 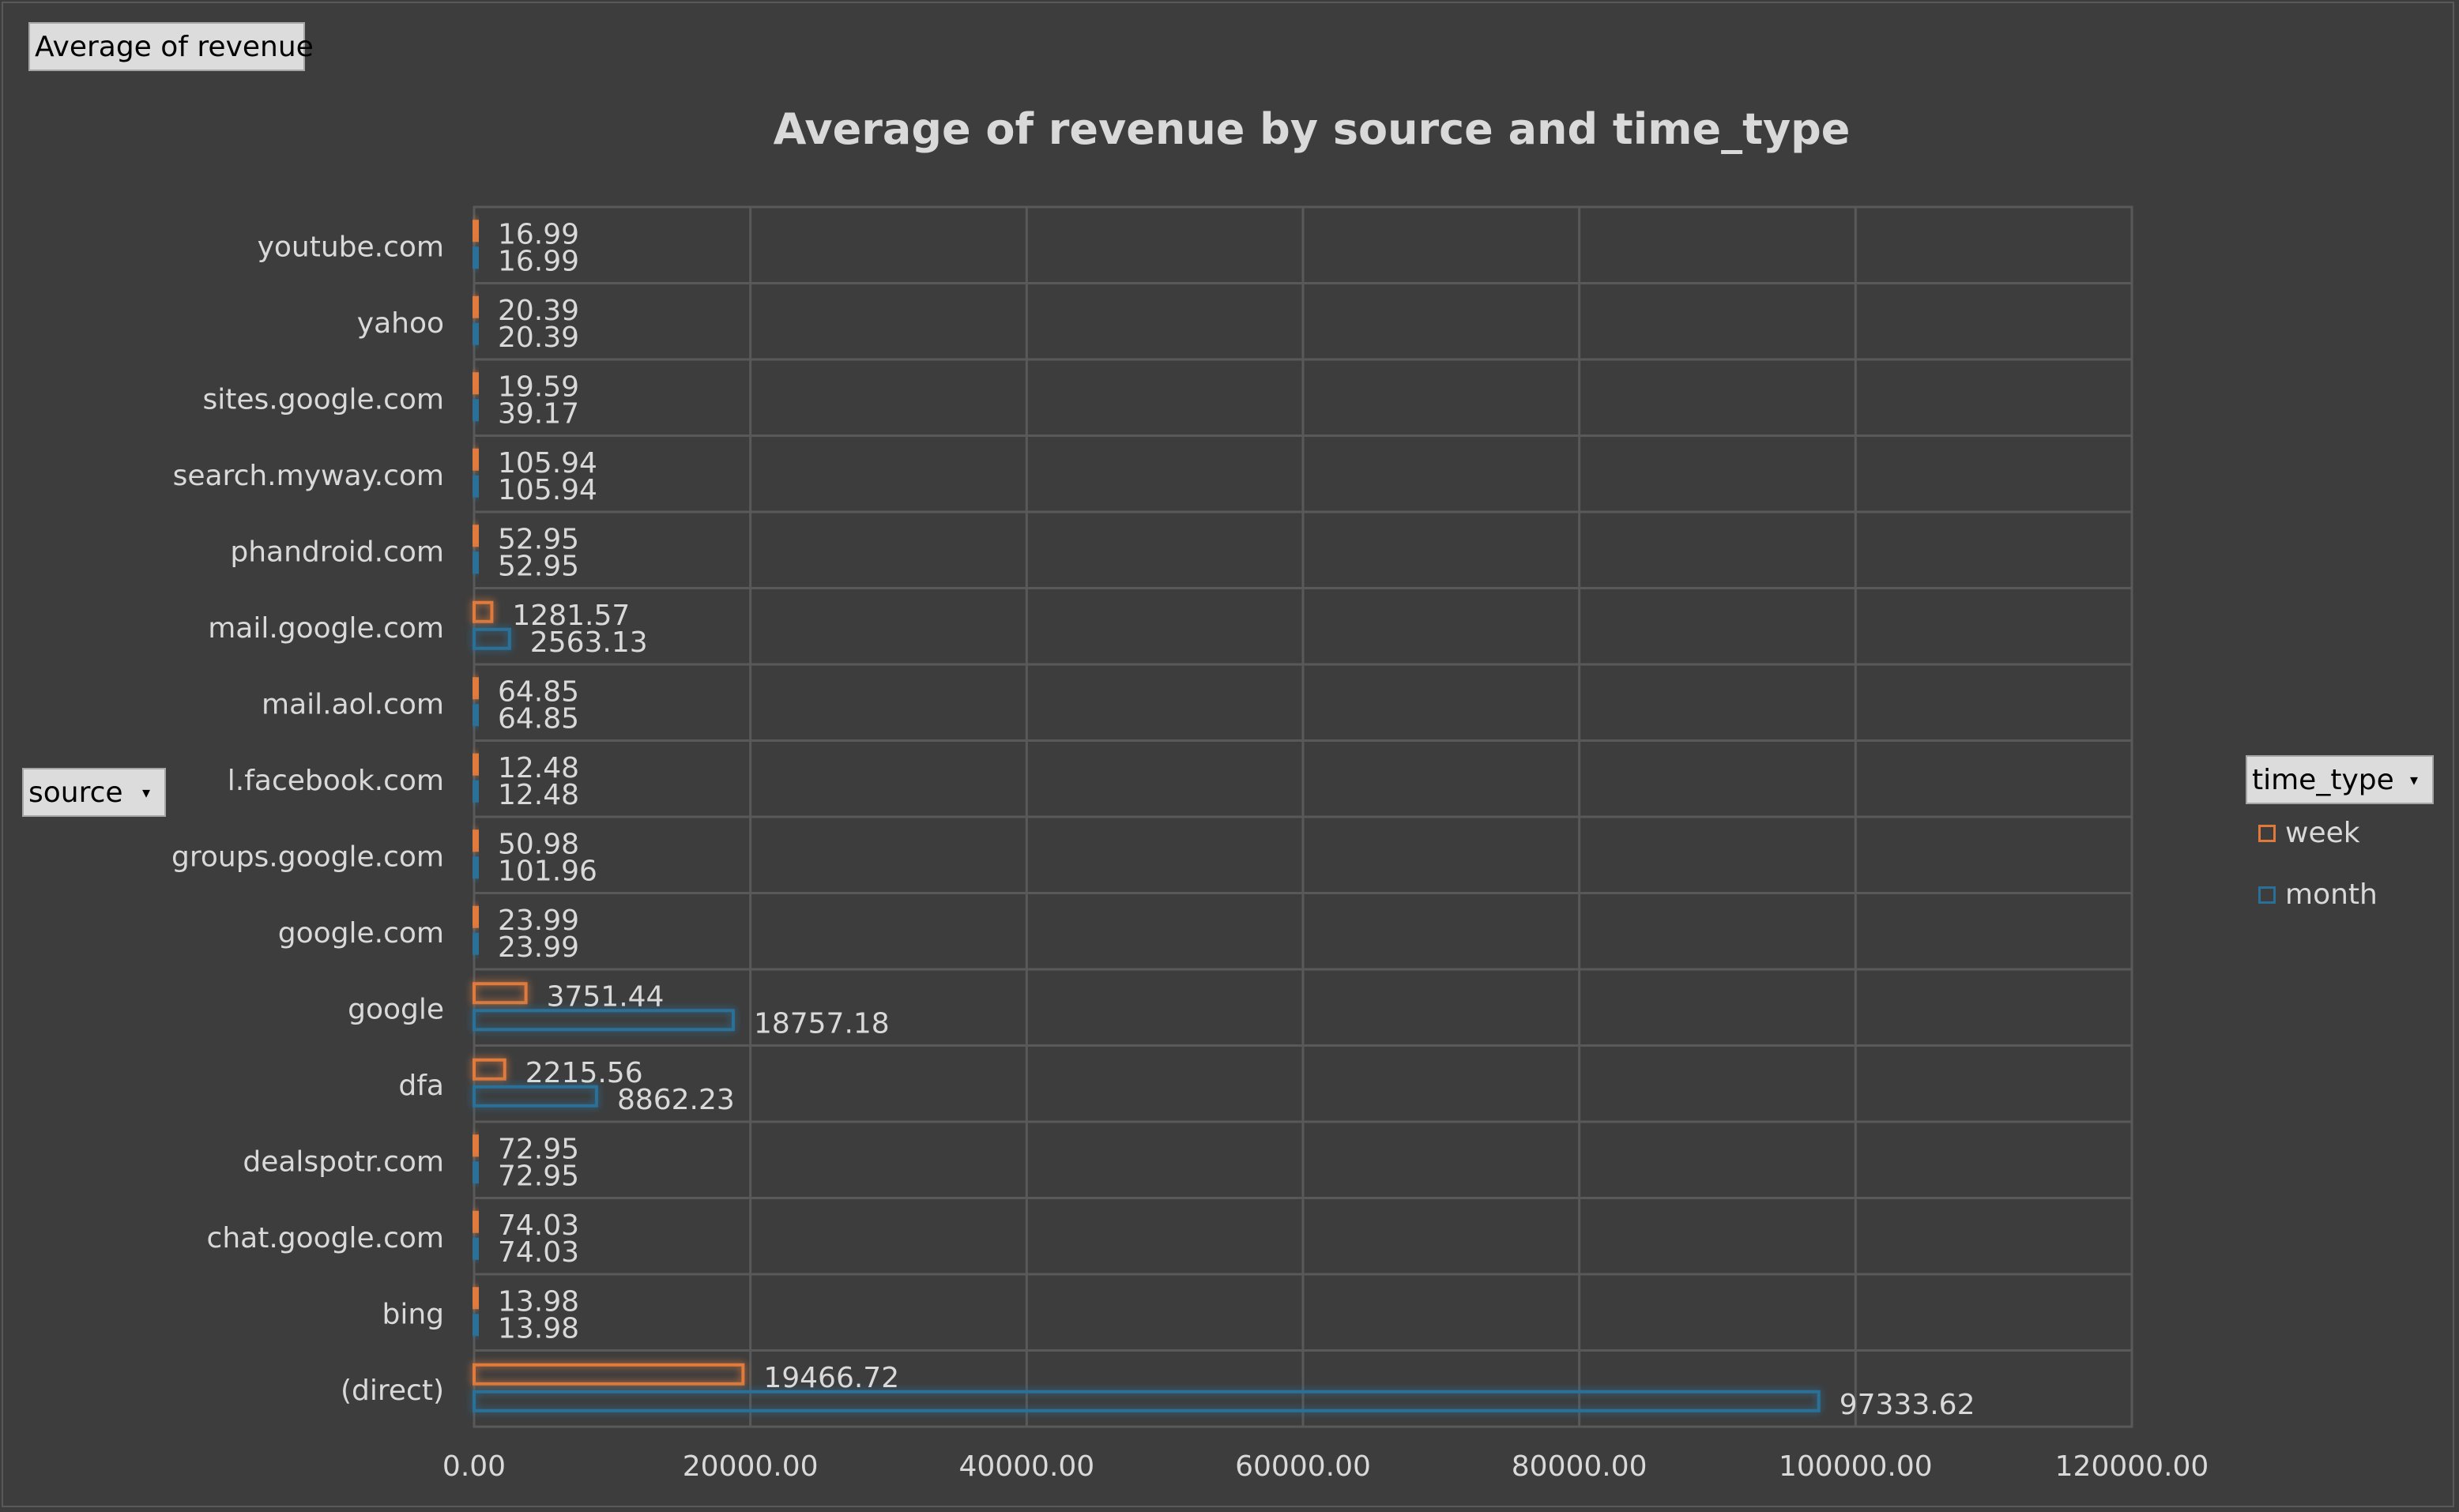 What do you see at coordinates (538, 338) in the screenshot?
I see `data-label-month: 20.39` at bounding box center [538, 338].